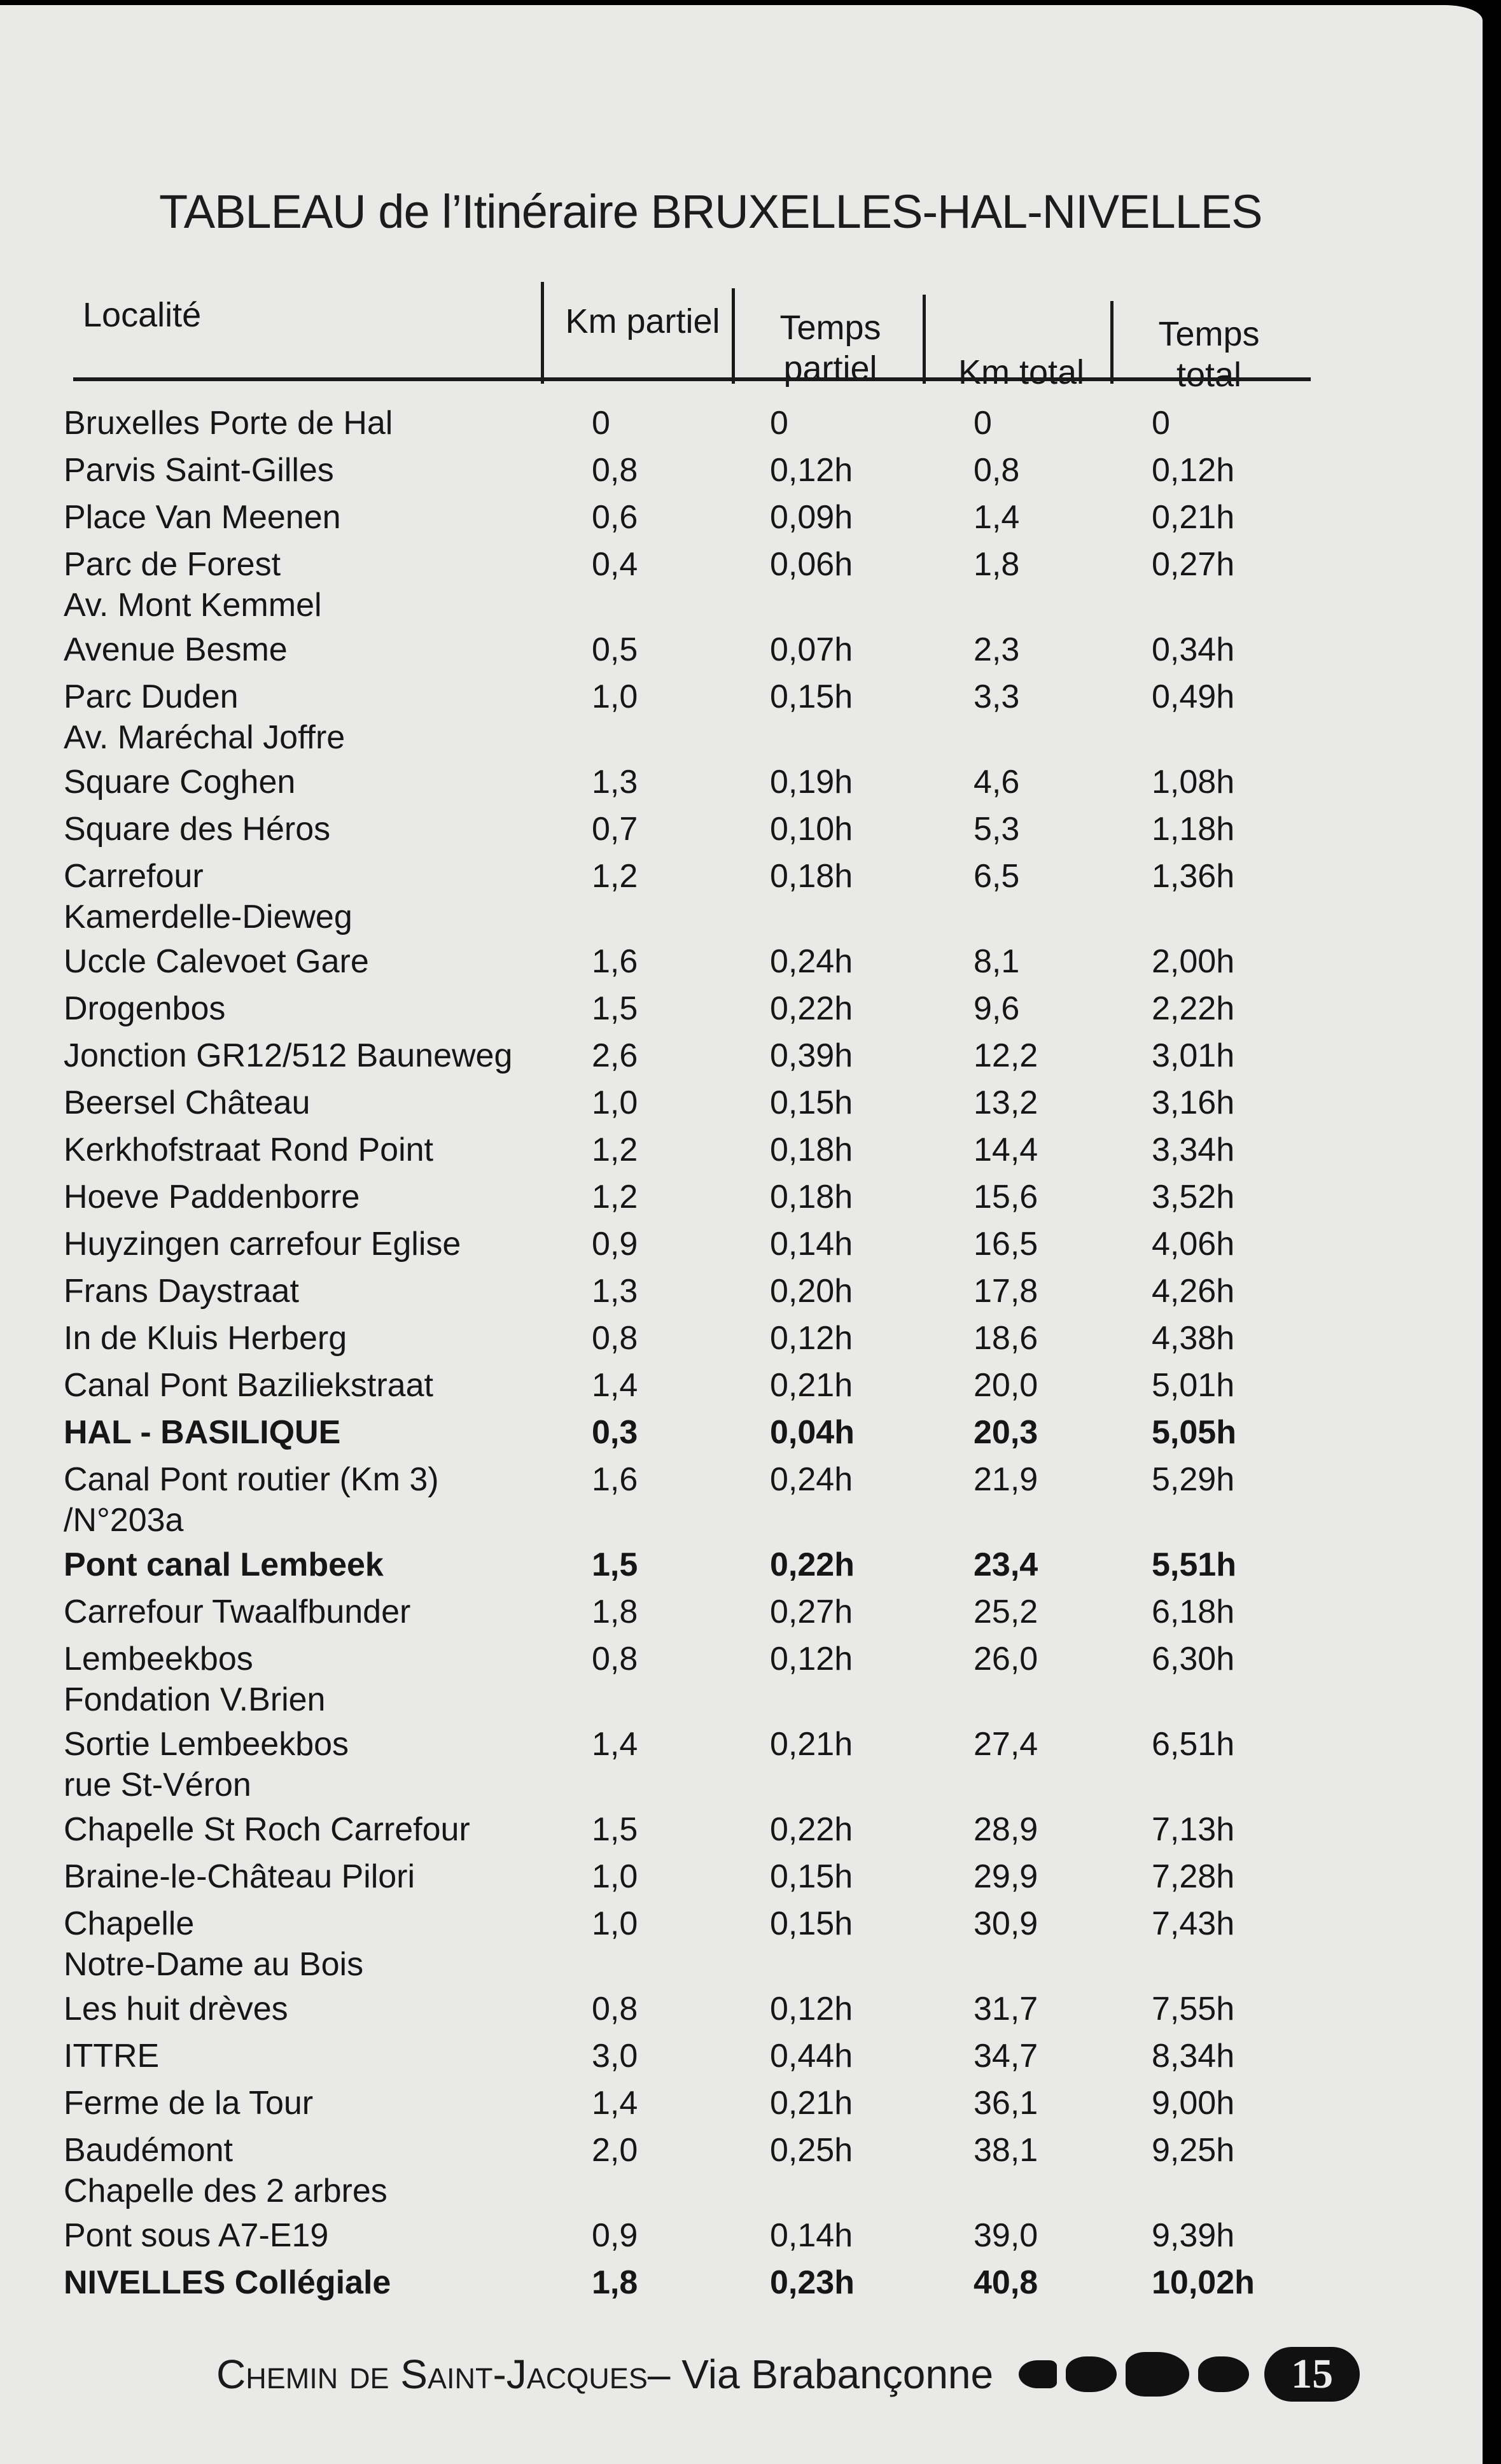 The width and height of the screenshot is (1501, 2464). Describe the element at coordinates (684, 2103) in the screenshot. I see `table-row: Ferme de la Tour 1,4 0,21h 36,1 9,00h` at that location.